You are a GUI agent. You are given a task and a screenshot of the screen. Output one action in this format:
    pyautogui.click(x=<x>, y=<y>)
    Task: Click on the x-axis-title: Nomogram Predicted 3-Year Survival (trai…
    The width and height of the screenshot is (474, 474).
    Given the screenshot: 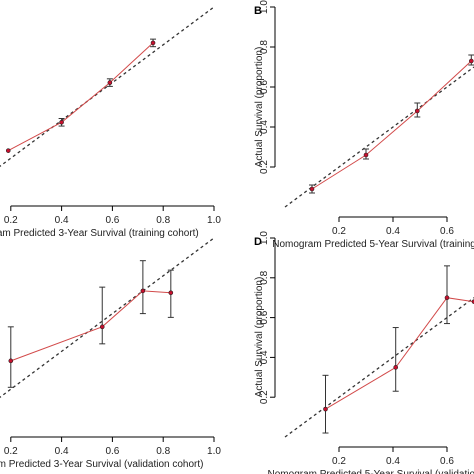 What is the action you would take?
    pyautogui.click(x=99, y=233)
    